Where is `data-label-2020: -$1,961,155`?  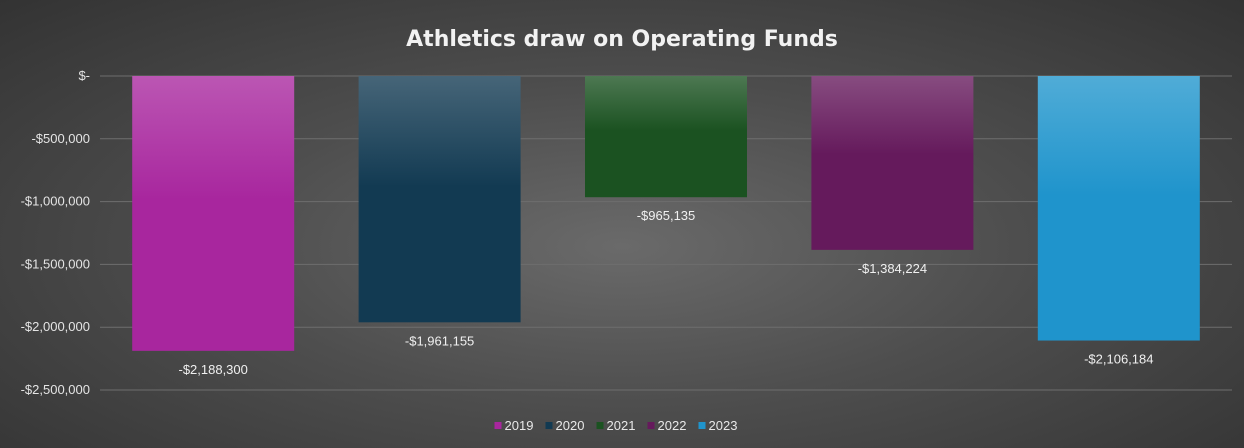
data-label-2020: -$1,961,155 is located at coordinates (439, 340).